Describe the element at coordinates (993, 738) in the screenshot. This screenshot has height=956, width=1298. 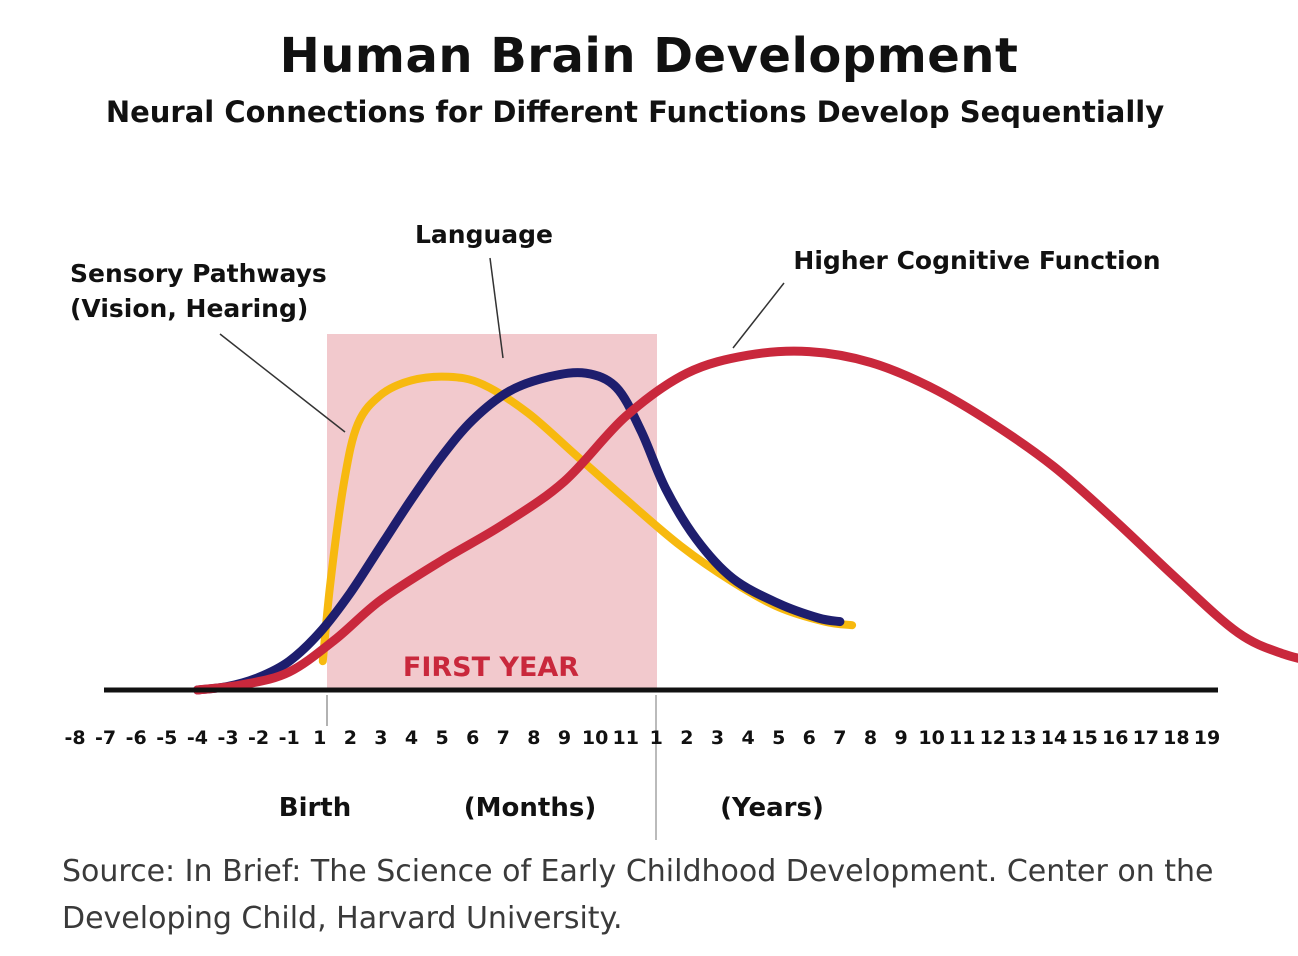
I see `x-tick-label: 12` at that location.